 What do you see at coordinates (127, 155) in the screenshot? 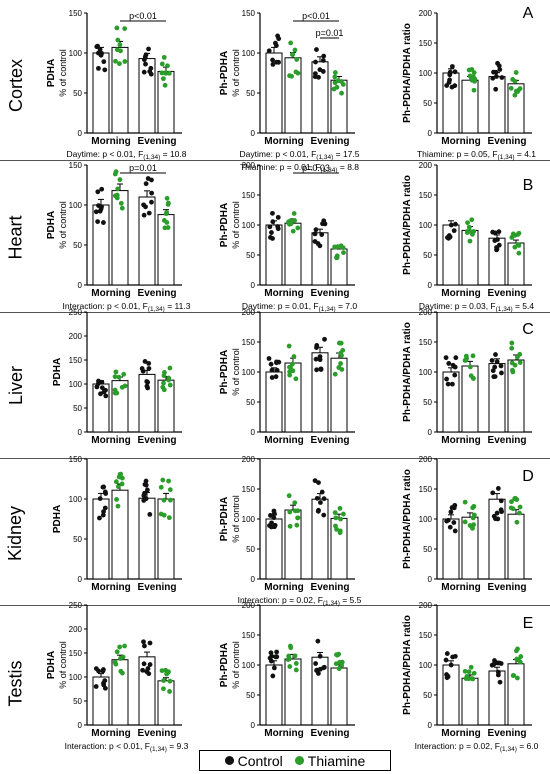
I see `stat-annotation: Daytime: p < 0.01, F(1,34) = 10.8` at bounding box center [127, 155].